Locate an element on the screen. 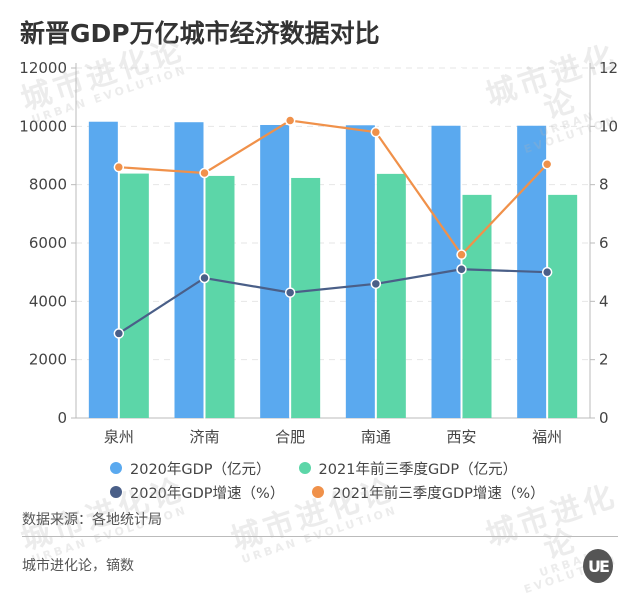 This screenshot has height=606, width=640. legend-item-growth-2021q3: 2021年前三季度GDP增速（%） is located at coordinates (428, 492).